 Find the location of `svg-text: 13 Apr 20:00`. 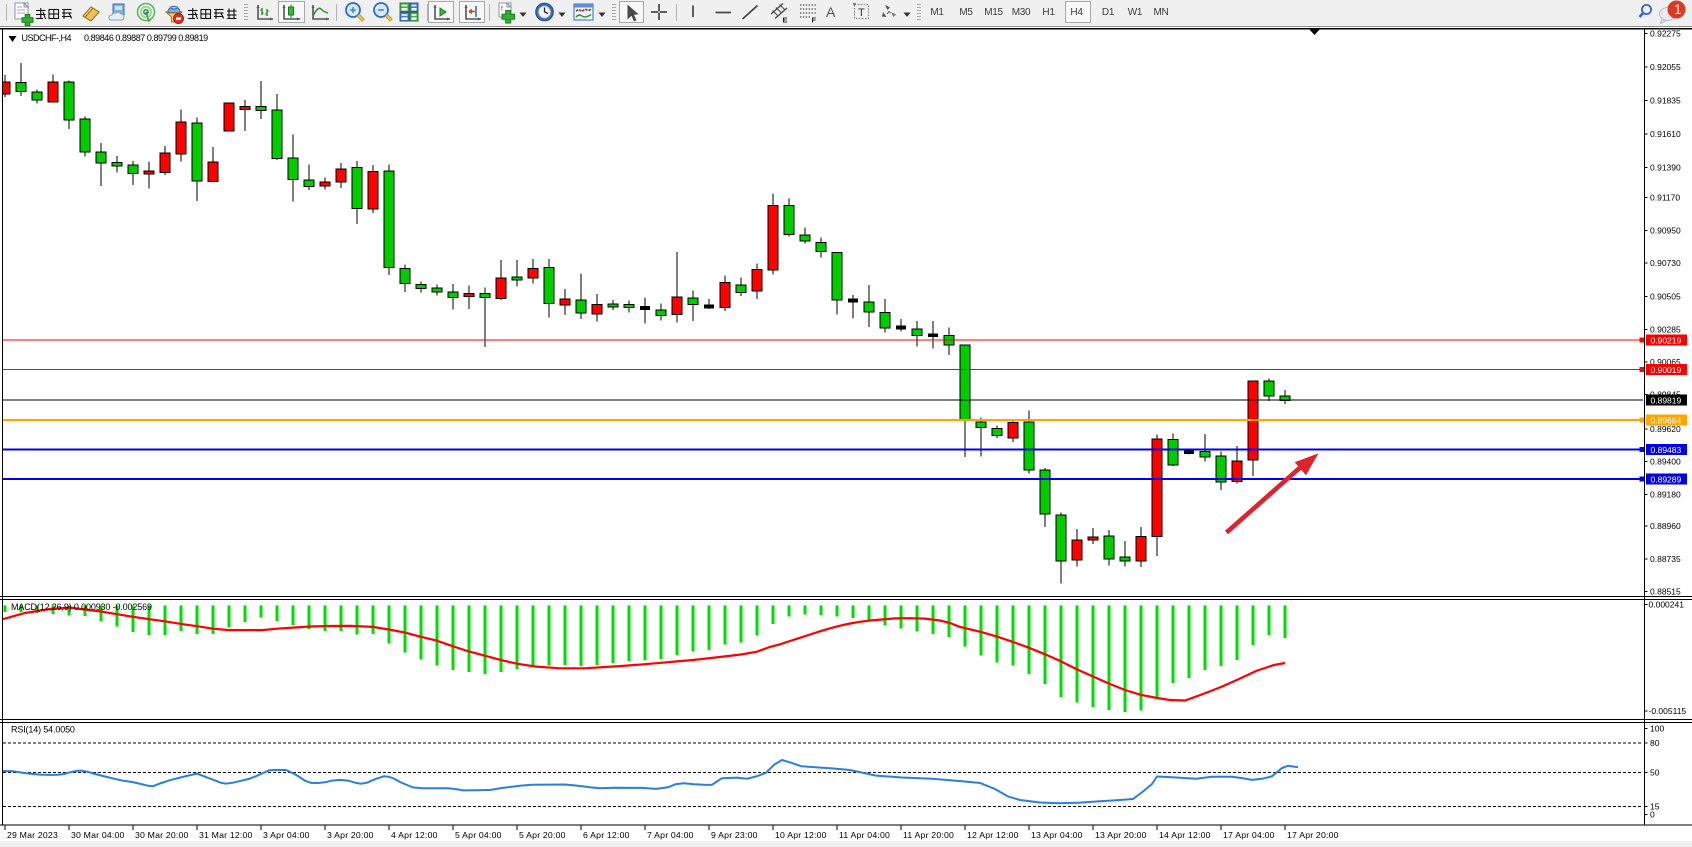

svg-text: 13 Apr 20:00 is located at coordinates (1121, 835).